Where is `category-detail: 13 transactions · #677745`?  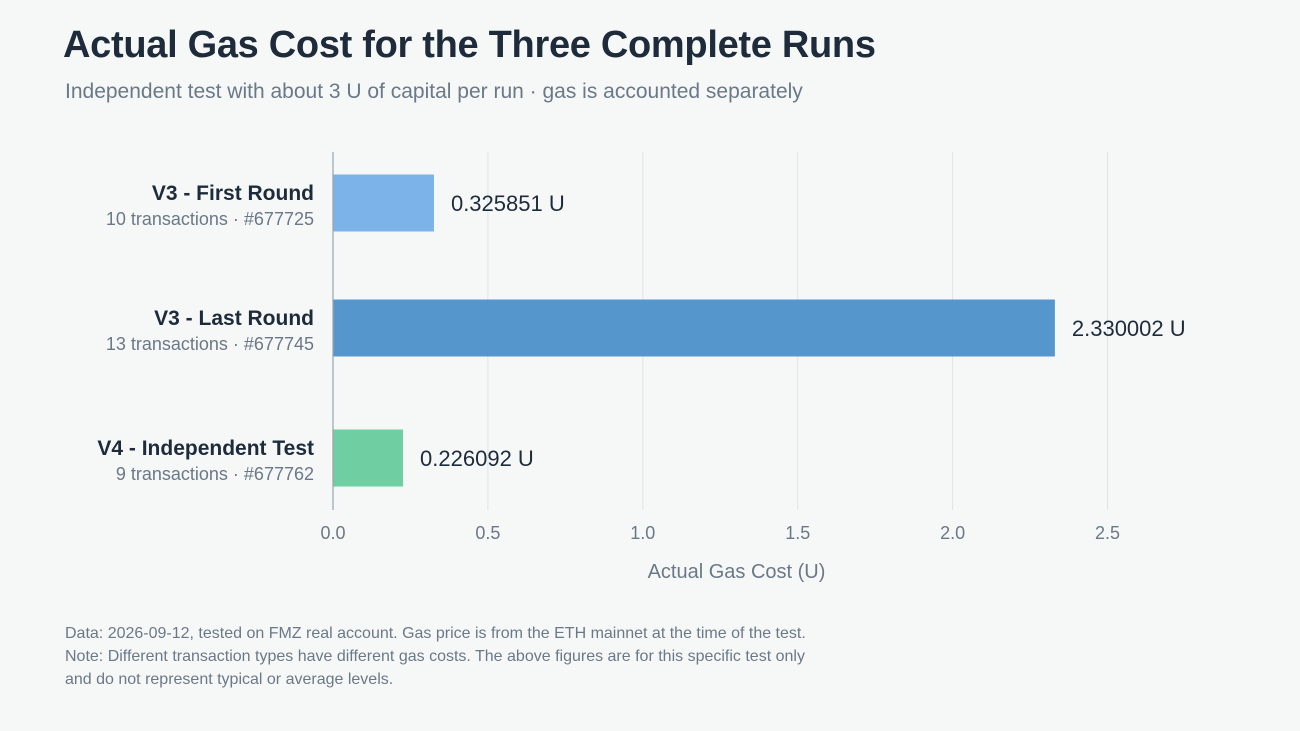 category-detail: 13 transactions · #677745 is located at coordinates (210, 344).